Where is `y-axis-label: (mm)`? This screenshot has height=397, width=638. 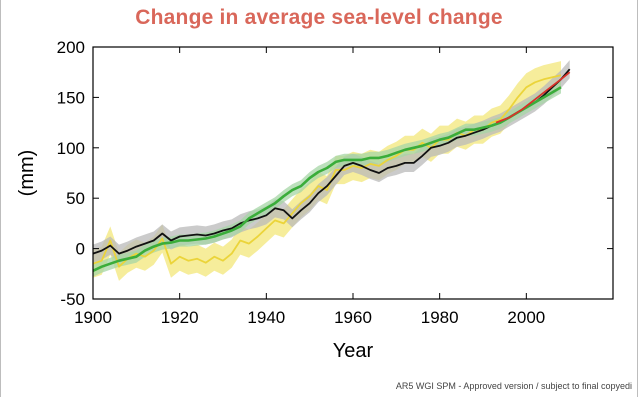 y-axis-label: (mm) is located at coordinates (27, 173).